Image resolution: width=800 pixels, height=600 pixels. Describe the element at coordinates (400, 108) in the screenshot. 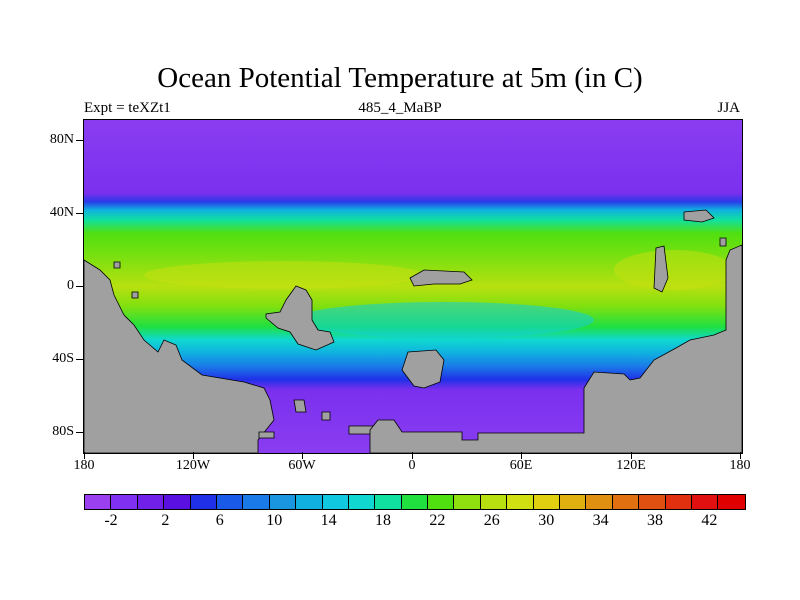

I see `age-label: 485_4_MaBP` at that location.